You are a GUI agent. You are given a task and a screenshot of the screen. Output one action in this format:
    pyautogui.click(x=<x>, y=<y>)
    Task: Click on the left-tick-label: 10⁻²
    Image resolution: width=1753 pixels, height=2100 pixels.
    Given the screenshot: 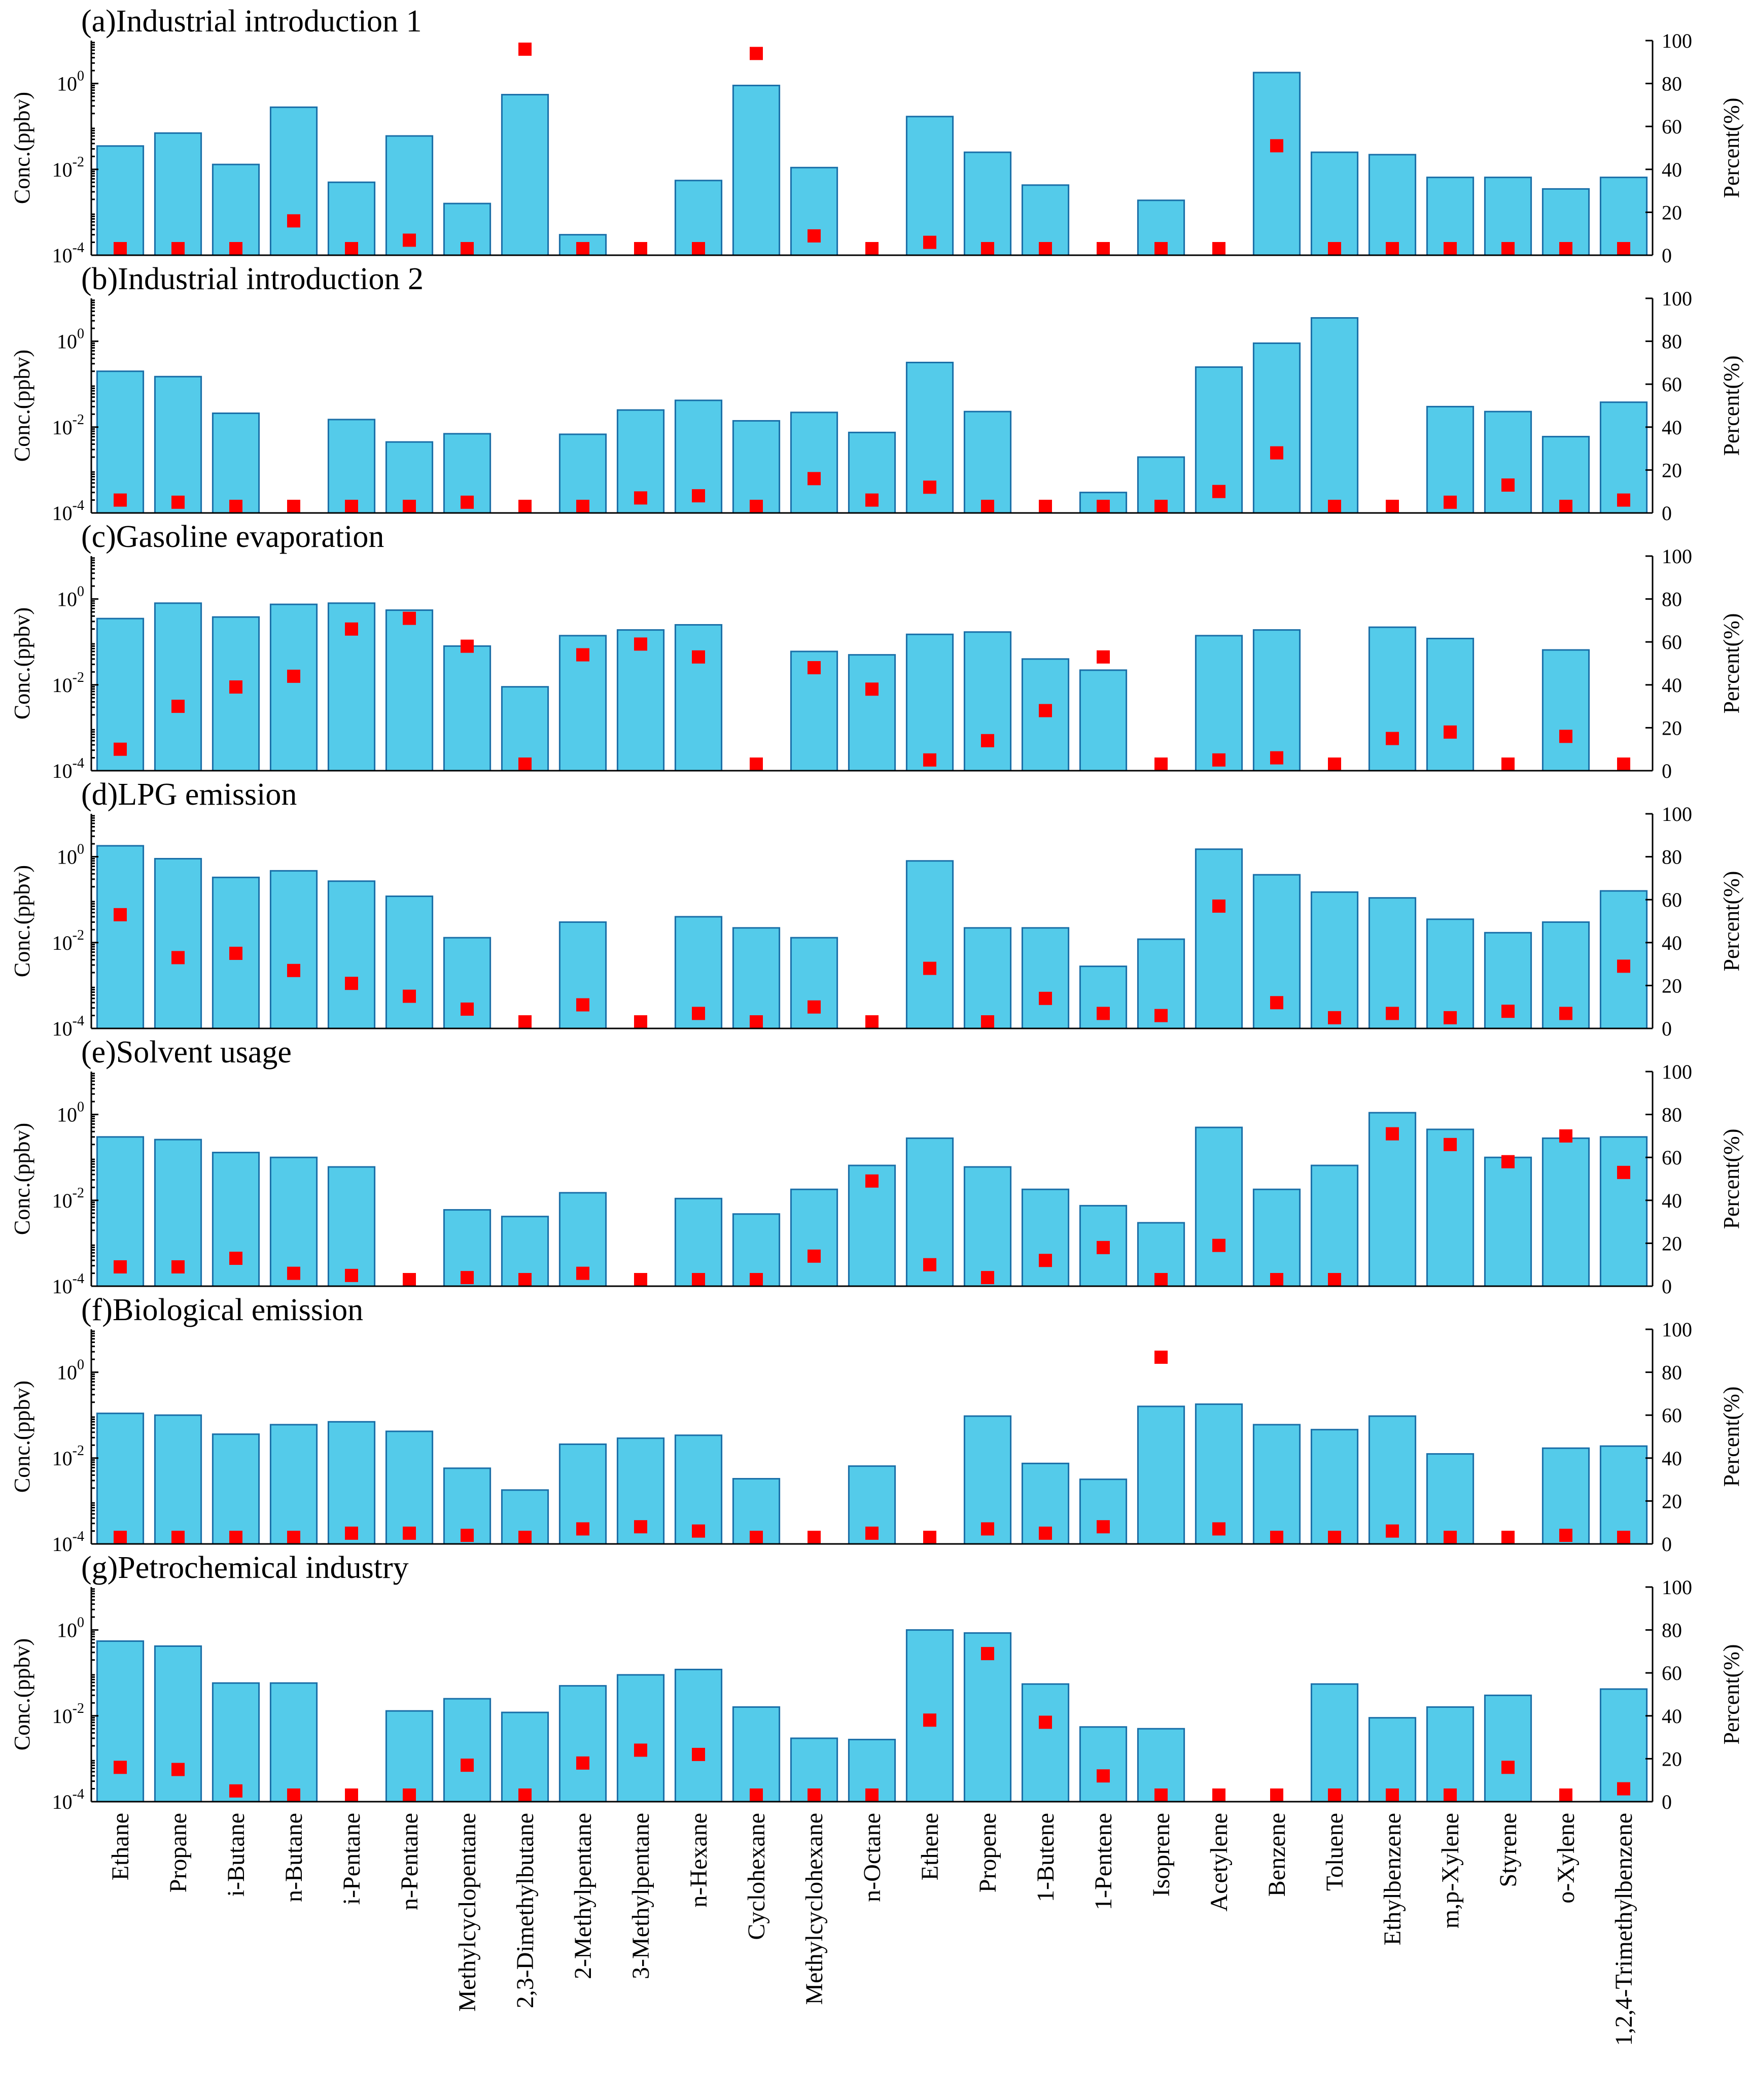 What is the action you would take?
    pyautogui.click(x=68, y=683)
    